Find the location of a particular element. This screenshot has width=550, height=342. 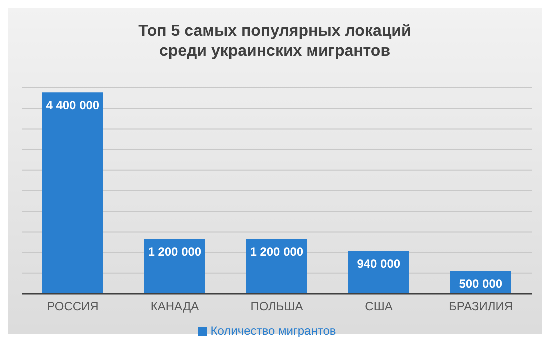

data-label: 4 400 000 is located at coordinates (73, 105).